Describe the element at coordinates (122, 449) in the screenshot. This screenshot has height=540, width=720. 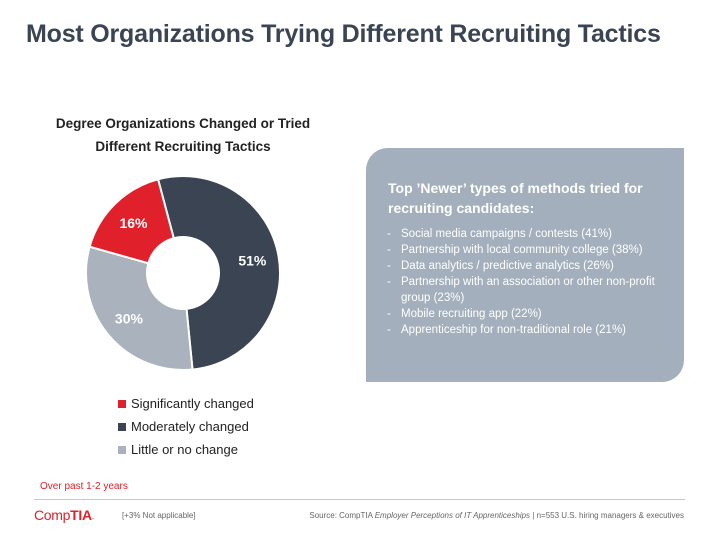
I see `legend-swatch-gray` at that location.